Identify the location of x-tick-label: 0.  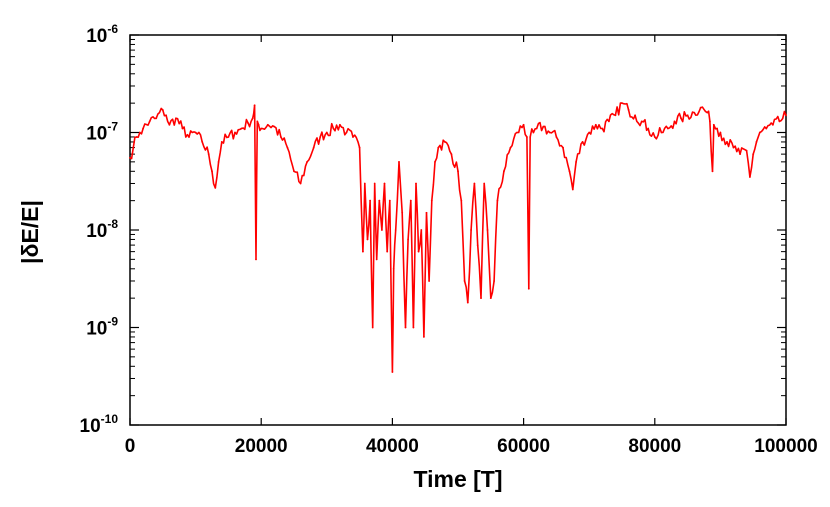
(130, 446).